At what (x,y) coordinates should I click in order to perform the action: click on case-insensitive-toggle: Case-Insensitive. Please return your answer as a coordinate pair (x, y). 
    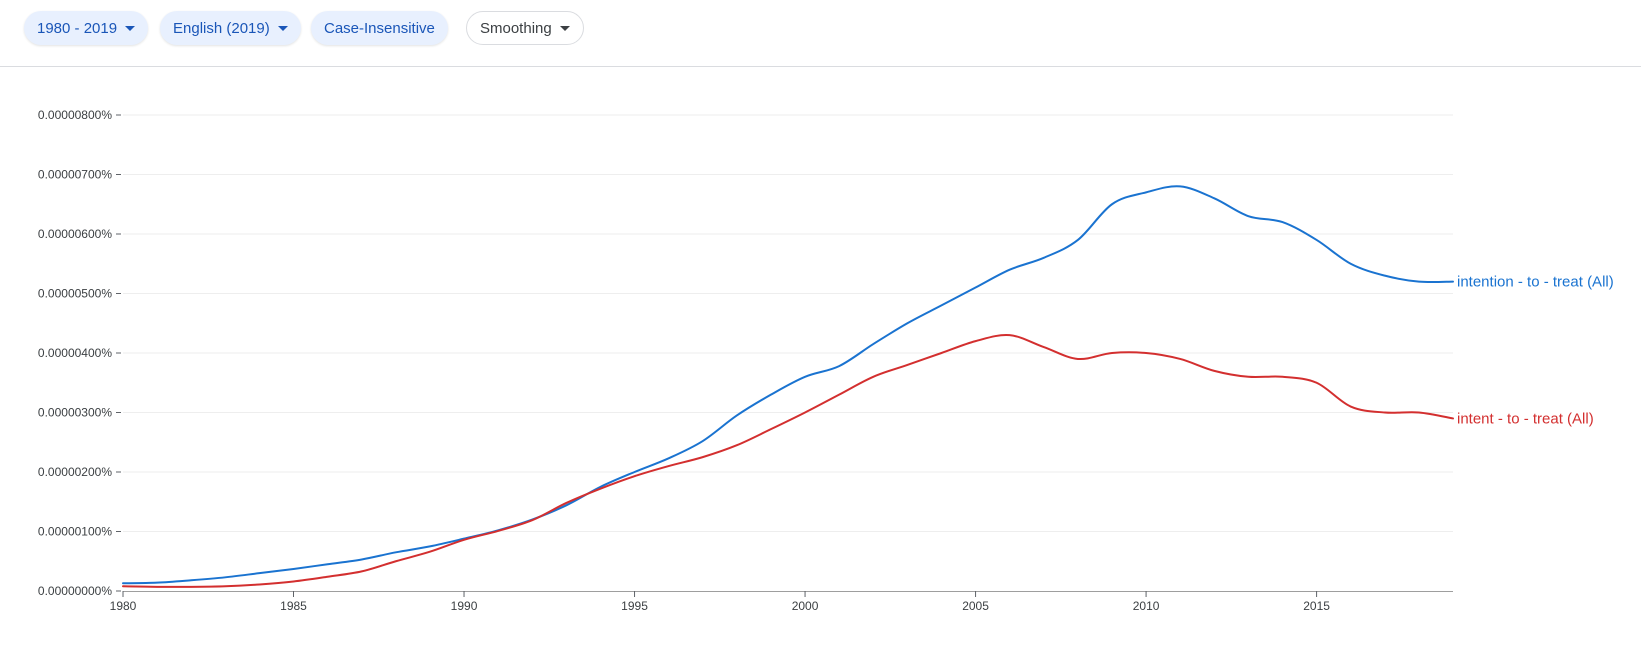
    Looking at the image, I should click on (379, 28).